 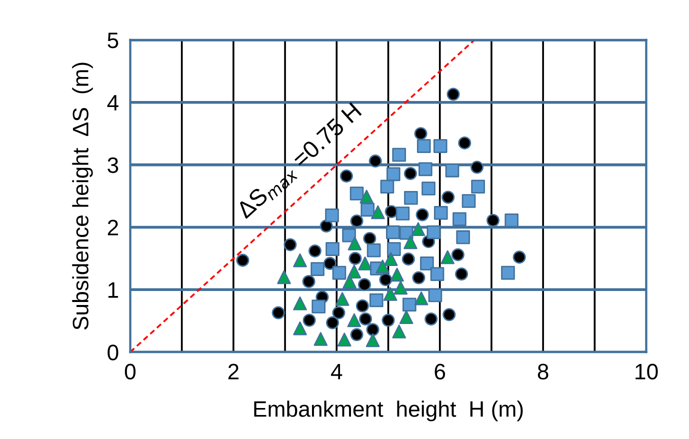 I want to click on x-tick-label: 8, so click(x=543, y=372).